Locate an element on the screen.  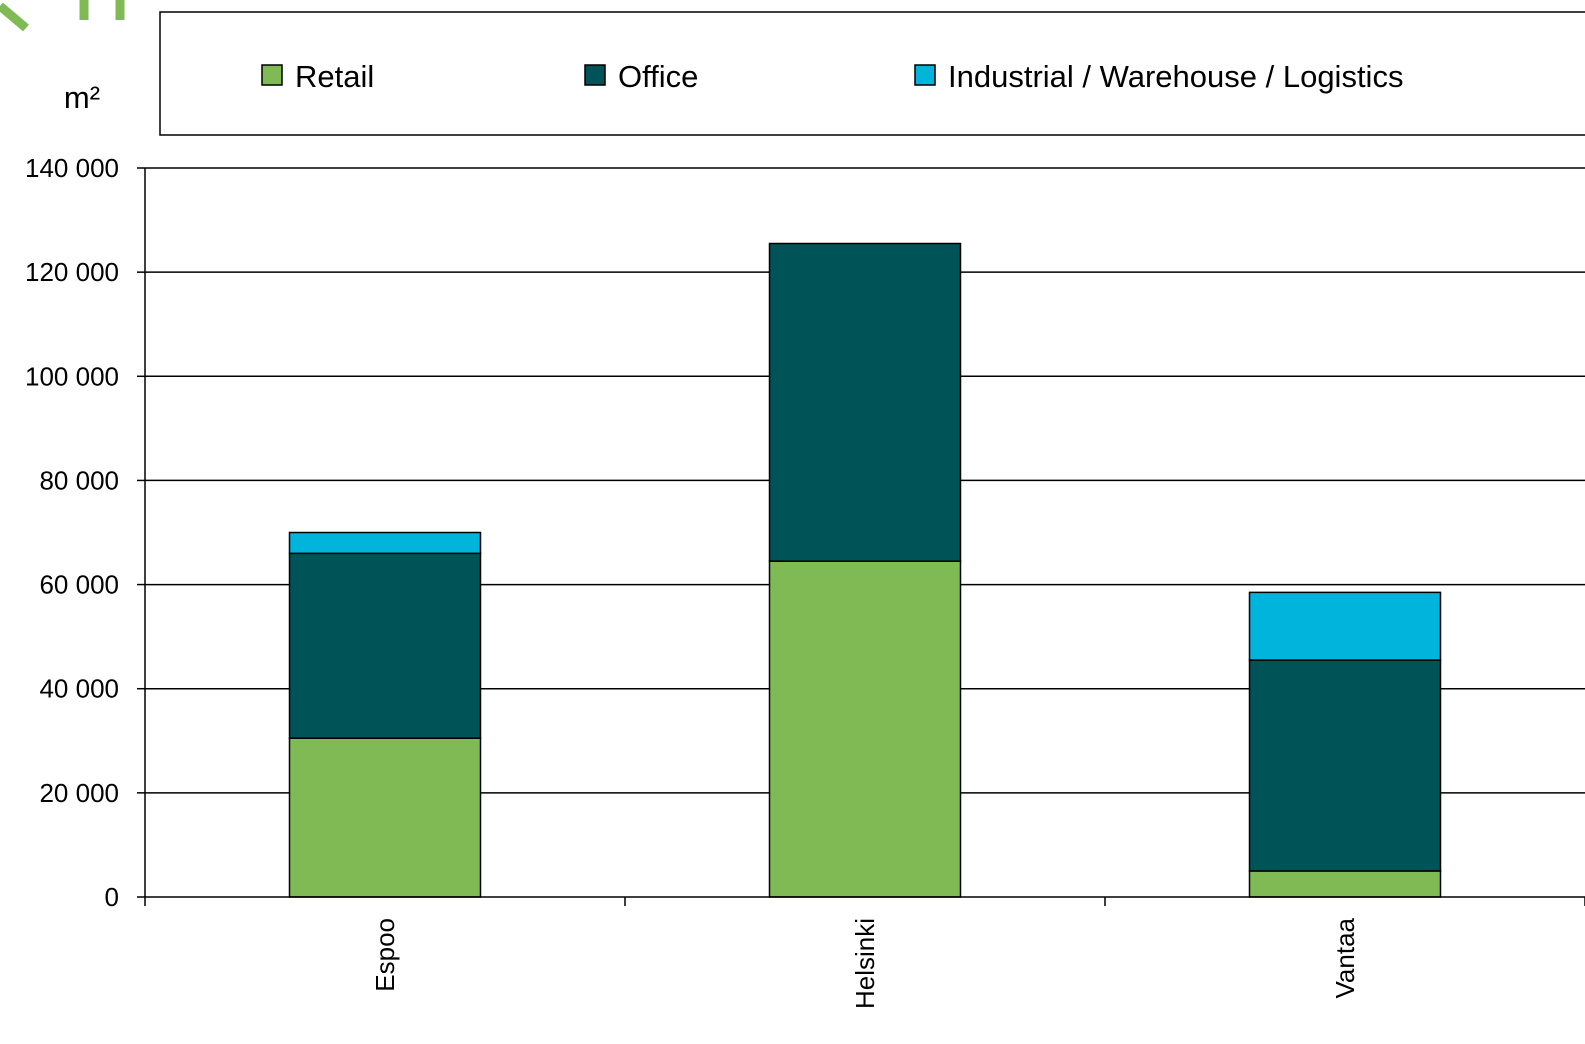
y-tick-label: 100 000 is located at coordinates (72, 376).